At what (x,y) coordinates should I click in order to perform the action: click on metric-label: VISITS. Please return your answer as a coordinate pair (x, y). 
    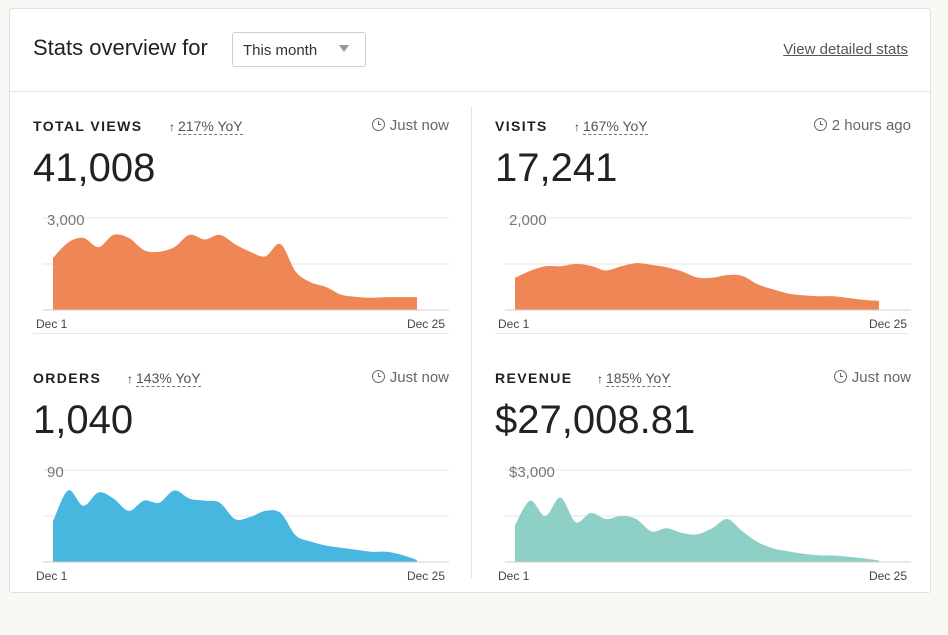
    Looking at the image, I should click on (521, 126).